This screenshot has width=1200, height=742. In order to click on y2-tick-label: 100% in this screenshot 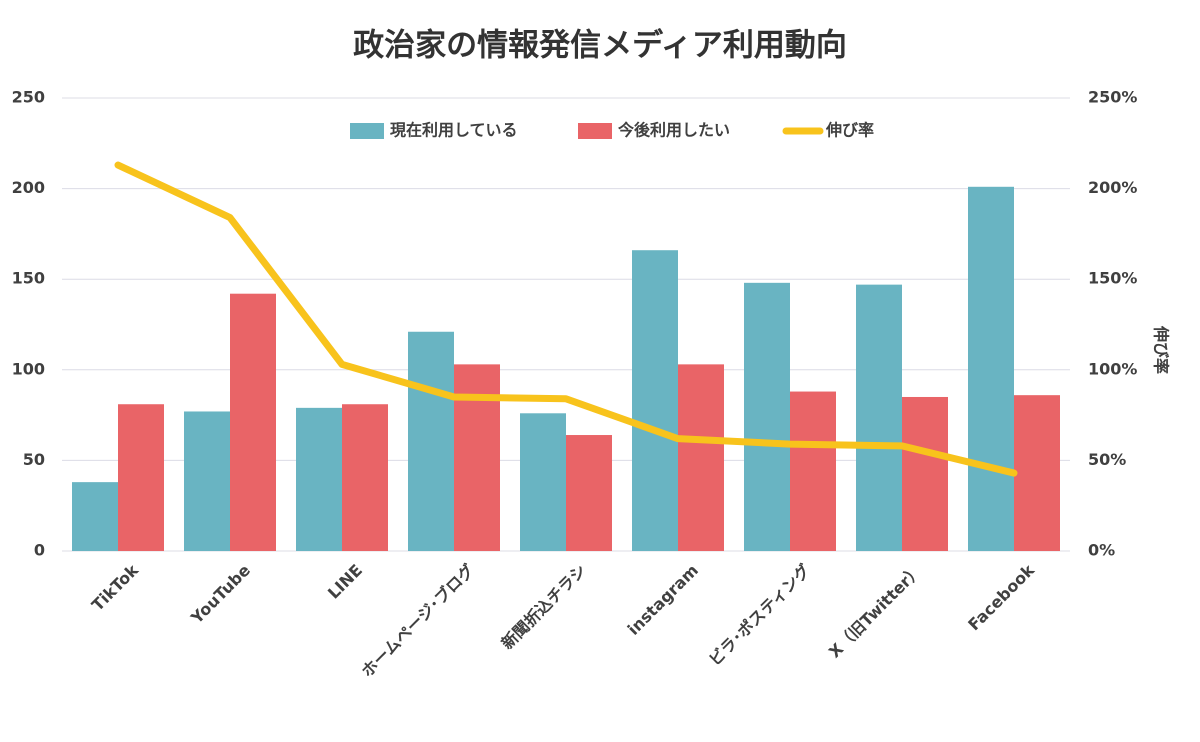, I will do `click(1112, 368)`.